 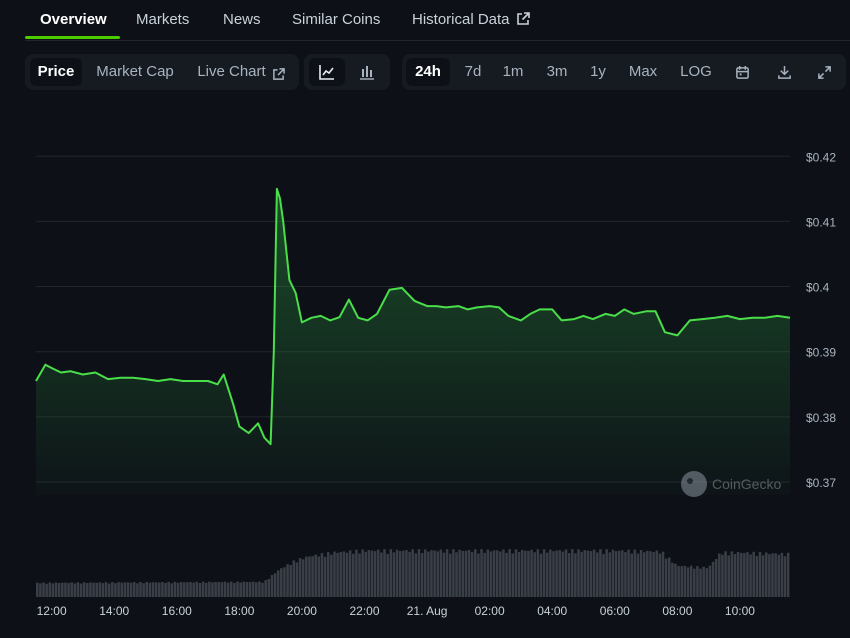 I want to click on x-tick-label: 14:00, so click(x=114, y=611).